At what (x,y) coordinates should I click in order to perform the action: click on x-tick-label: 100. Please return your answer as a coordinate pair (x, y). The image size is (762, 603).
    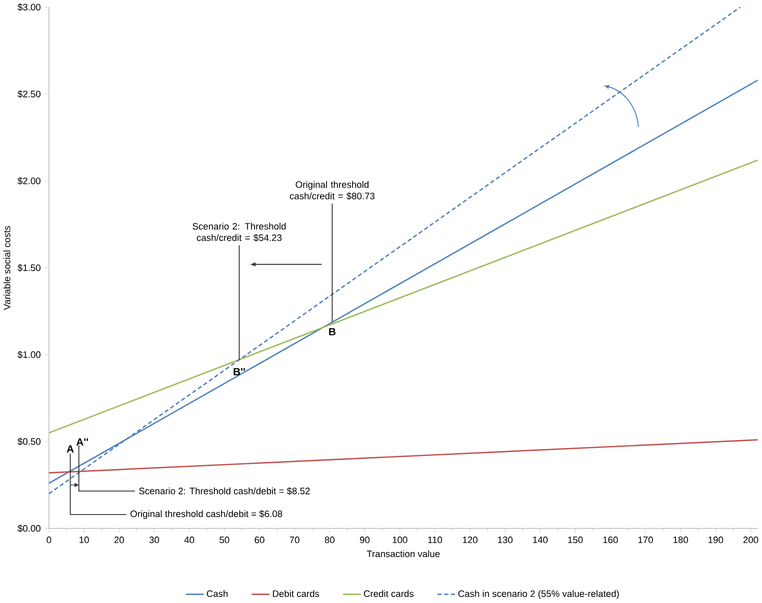
    Looking at the image, I should click on (400, 540).